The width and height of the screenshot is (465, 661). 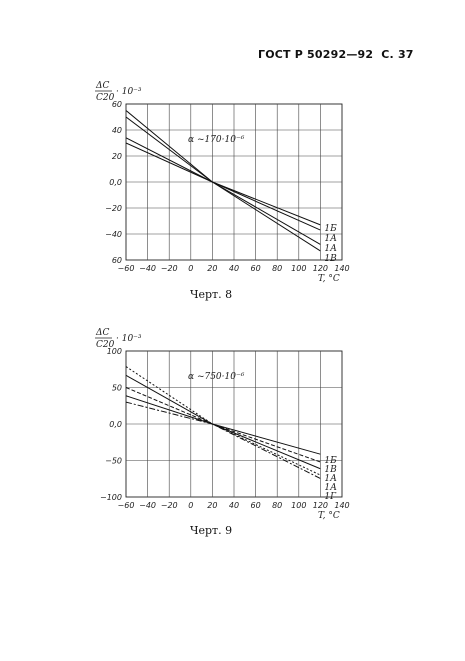 I want to click on y-tick-label: 20, so click(x=117, y=156).